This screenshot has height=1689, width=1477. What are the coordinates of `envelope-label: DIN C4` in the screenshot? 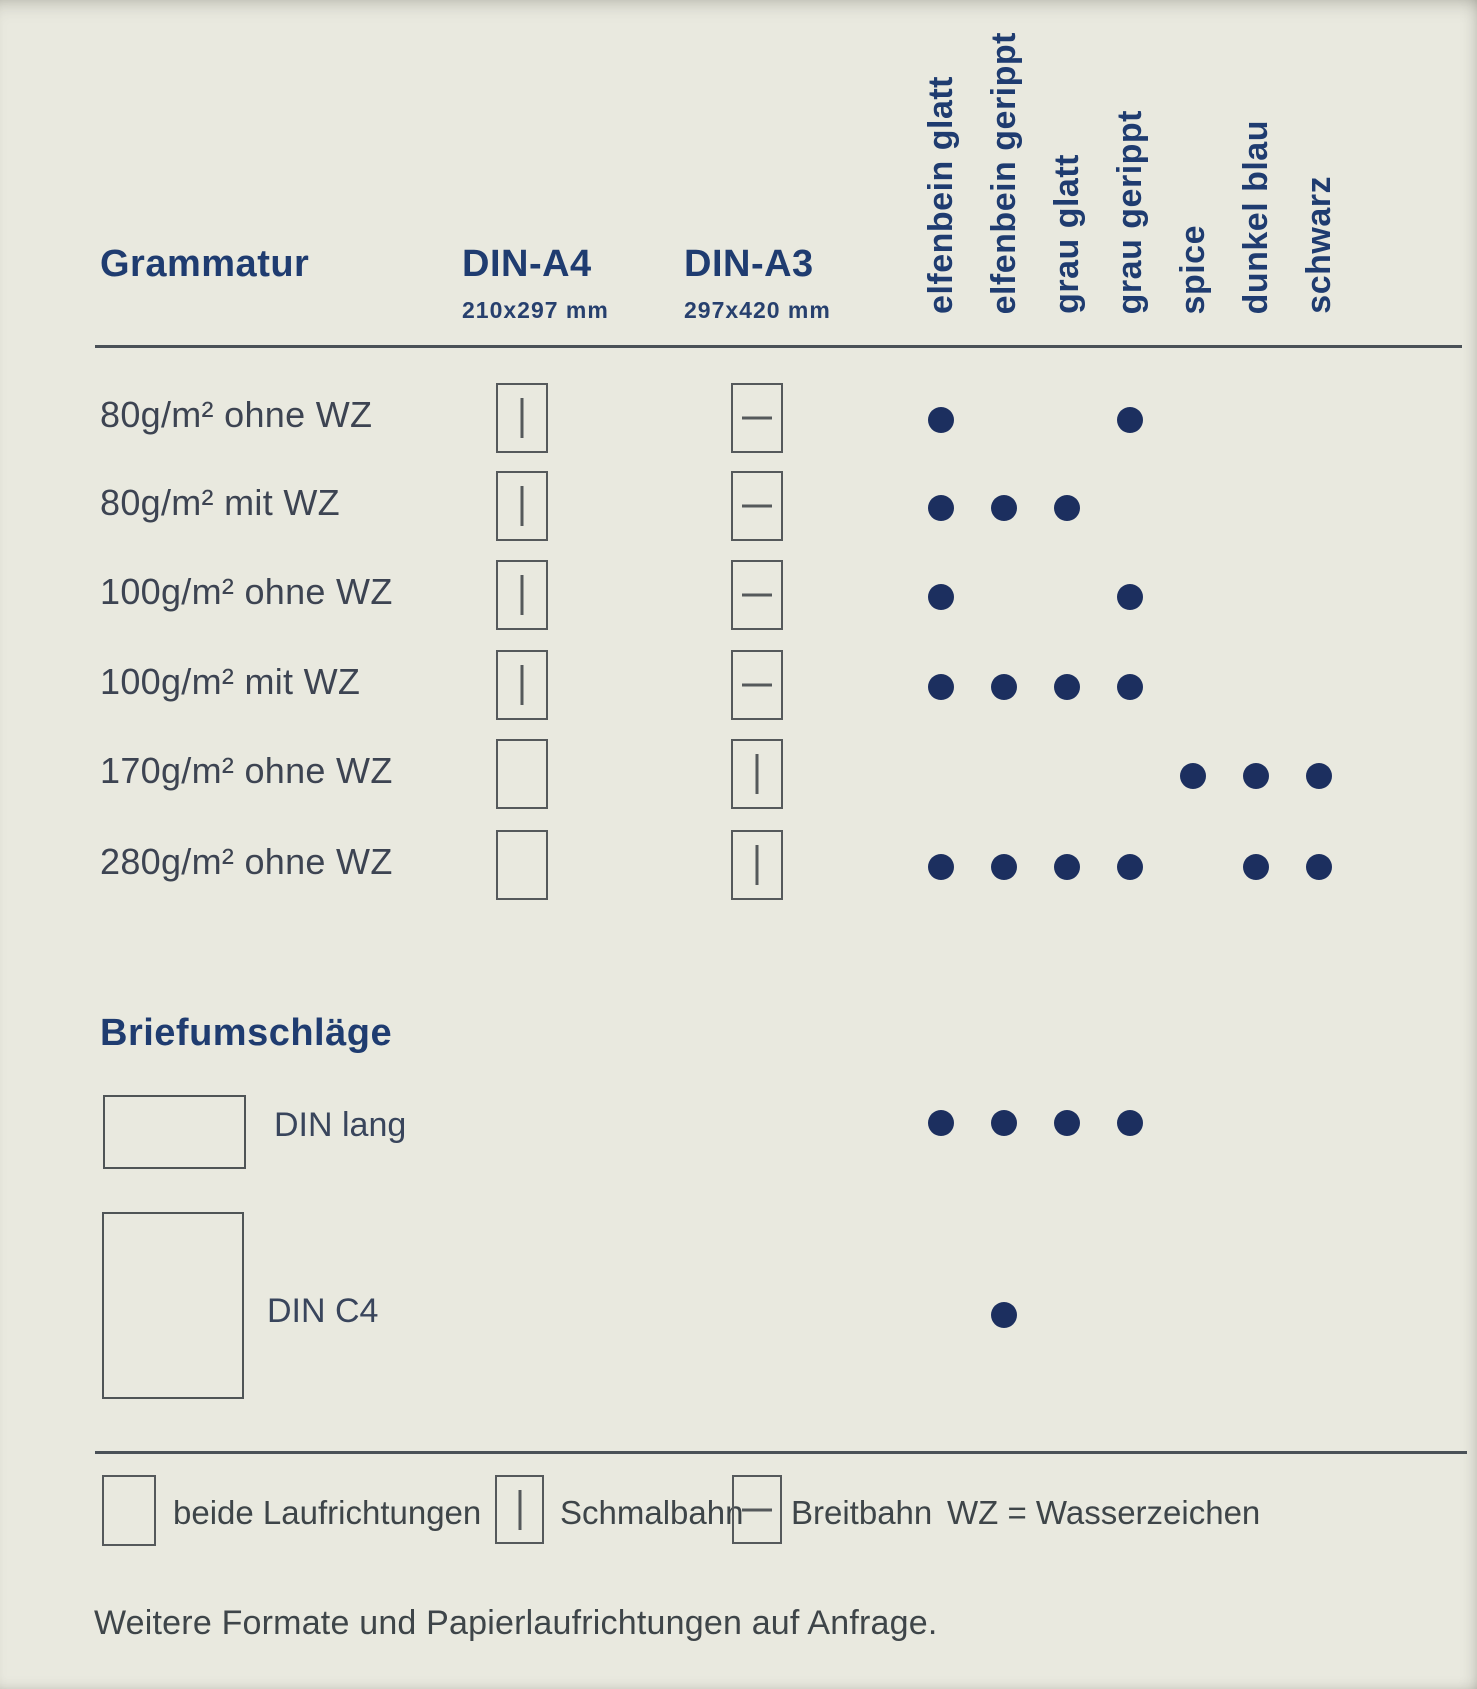 It's located at (323, 1311).